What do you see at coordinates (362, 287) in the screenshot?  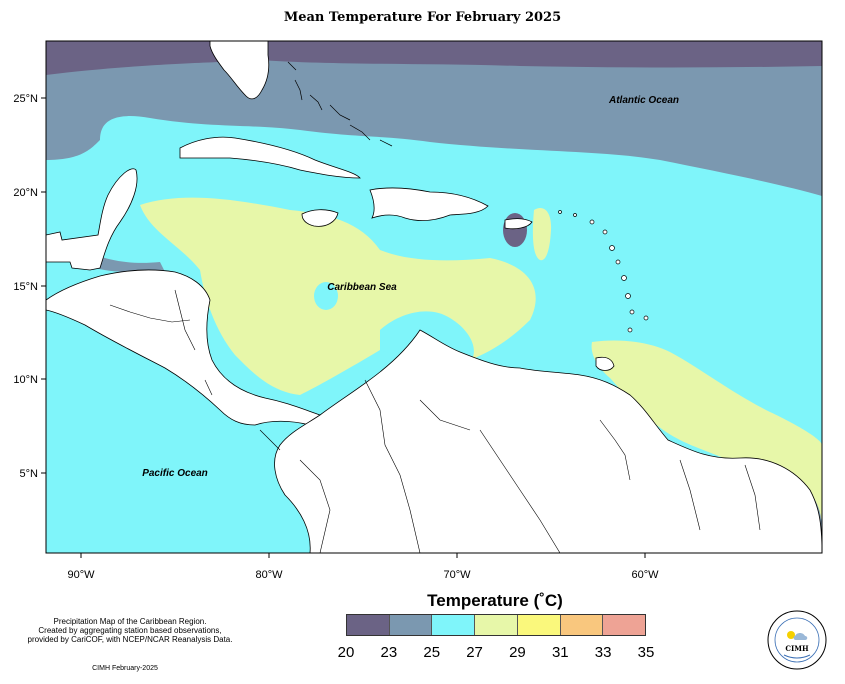 I see `caribbean-sea-label: Caribbean Sea` at bounding box center [362, 287].